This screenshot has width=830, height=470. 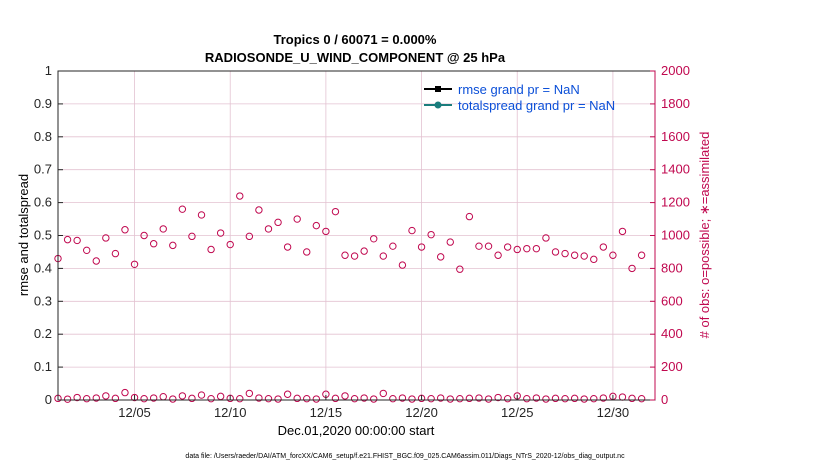 I want to click on x-tick-label: 12/30, so click(x=613, y=412).